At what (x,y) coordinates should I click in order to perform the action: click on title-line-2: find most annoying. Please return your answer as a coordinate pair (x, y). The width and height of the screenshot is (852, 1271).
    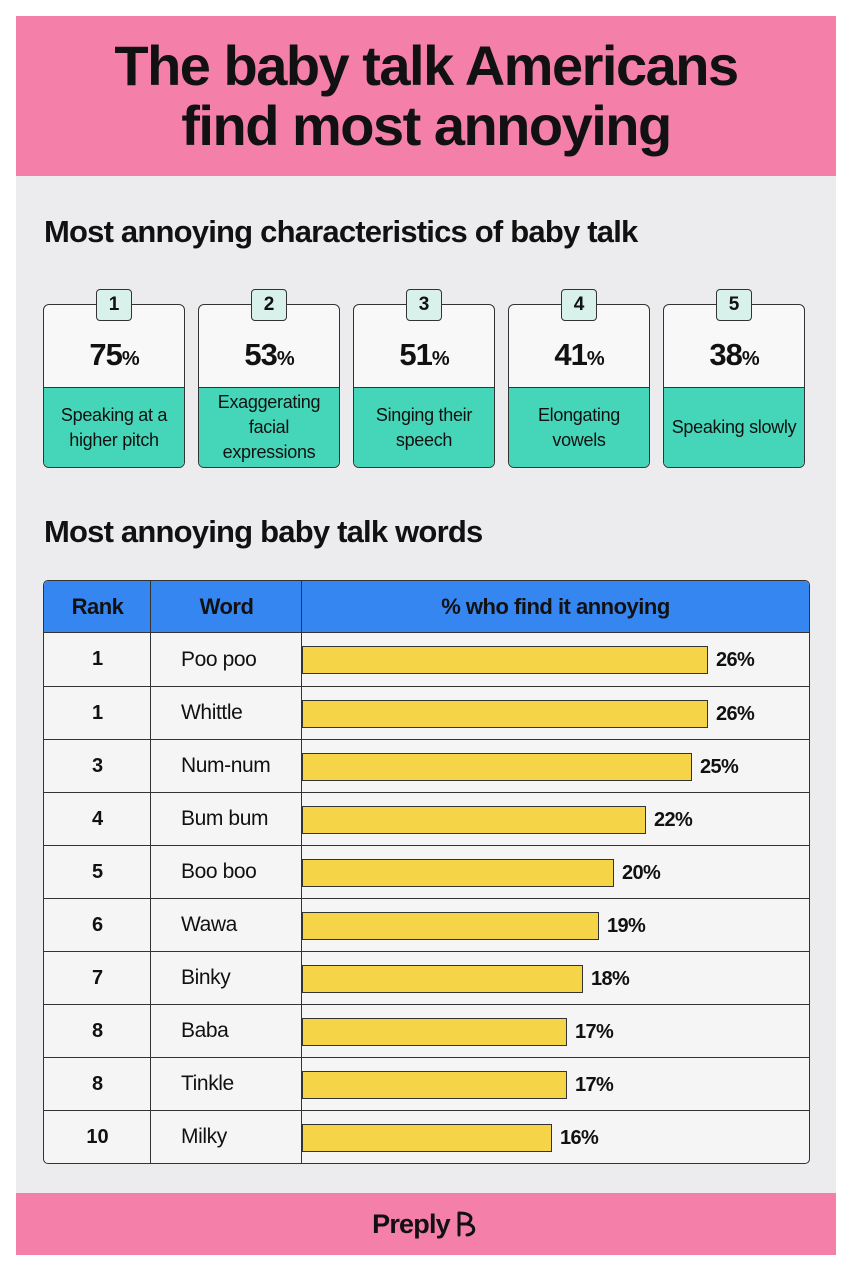
    Looking at the image, I should click on (426, 125).